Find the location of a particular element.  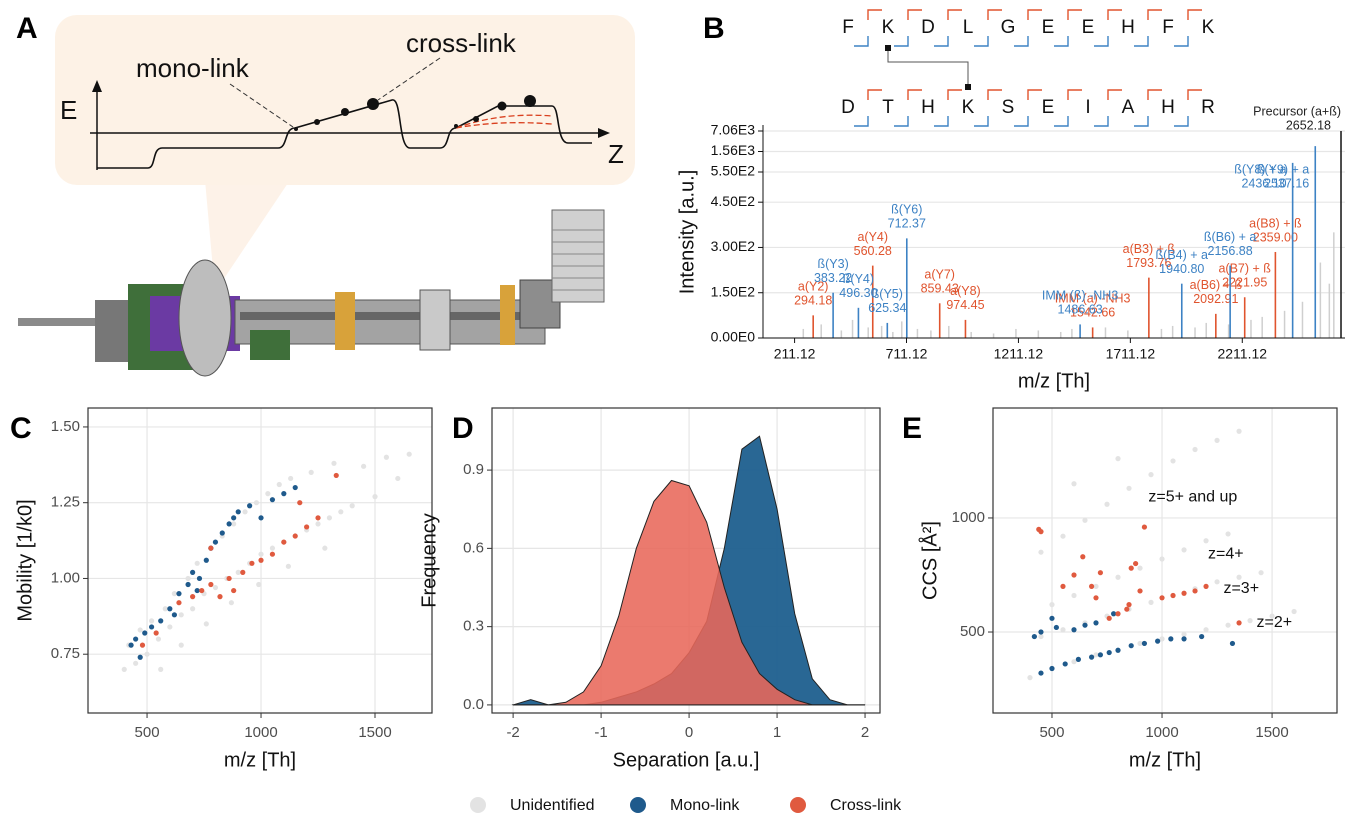

arrow-head is located at coordinates (97, 86).